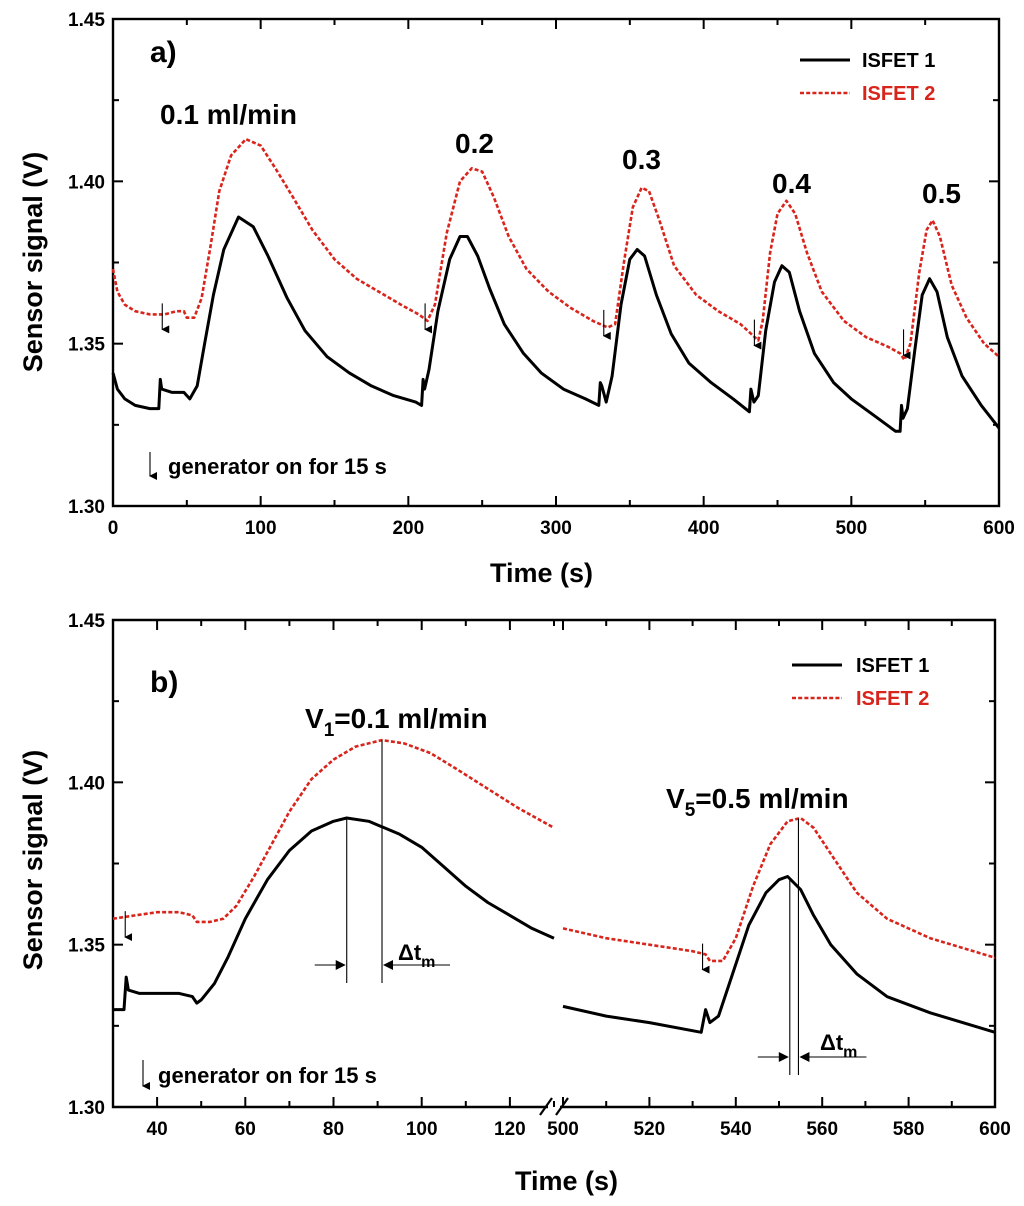  I want to click on pulse-label-0.1: 0.1 ml/min, so click(228, 114).